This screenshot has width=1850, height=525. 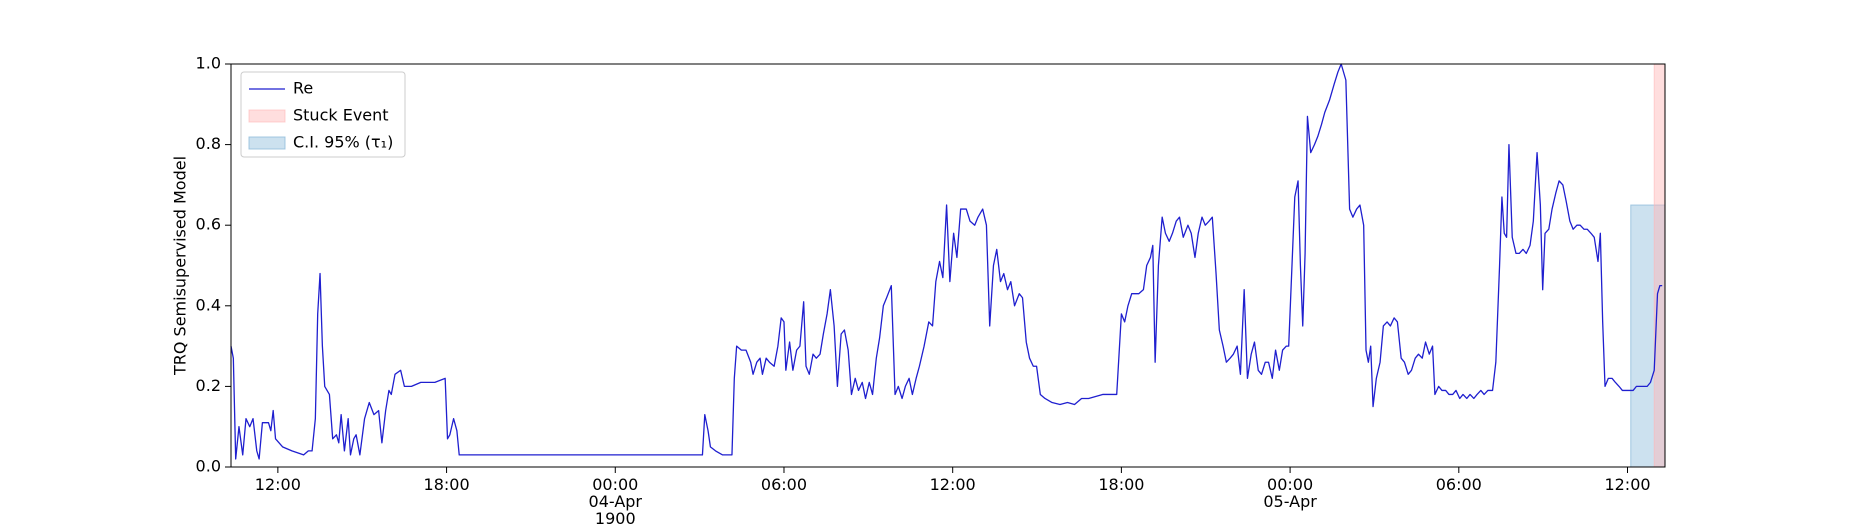 I want to click on y-tick-label: 0.0, so click(x=208, y=466).